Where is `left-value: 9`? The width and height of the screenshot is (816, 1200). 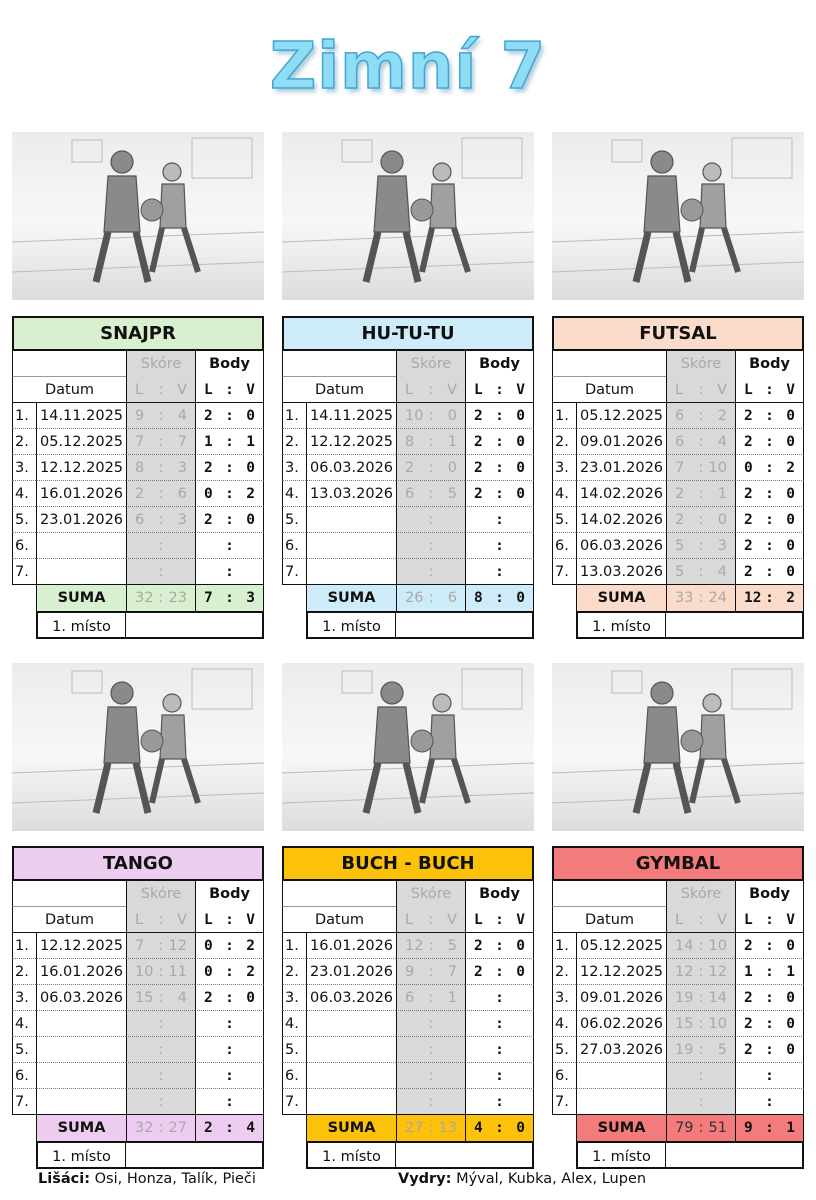 left-value: 9 is located at coordinates (140, 416).